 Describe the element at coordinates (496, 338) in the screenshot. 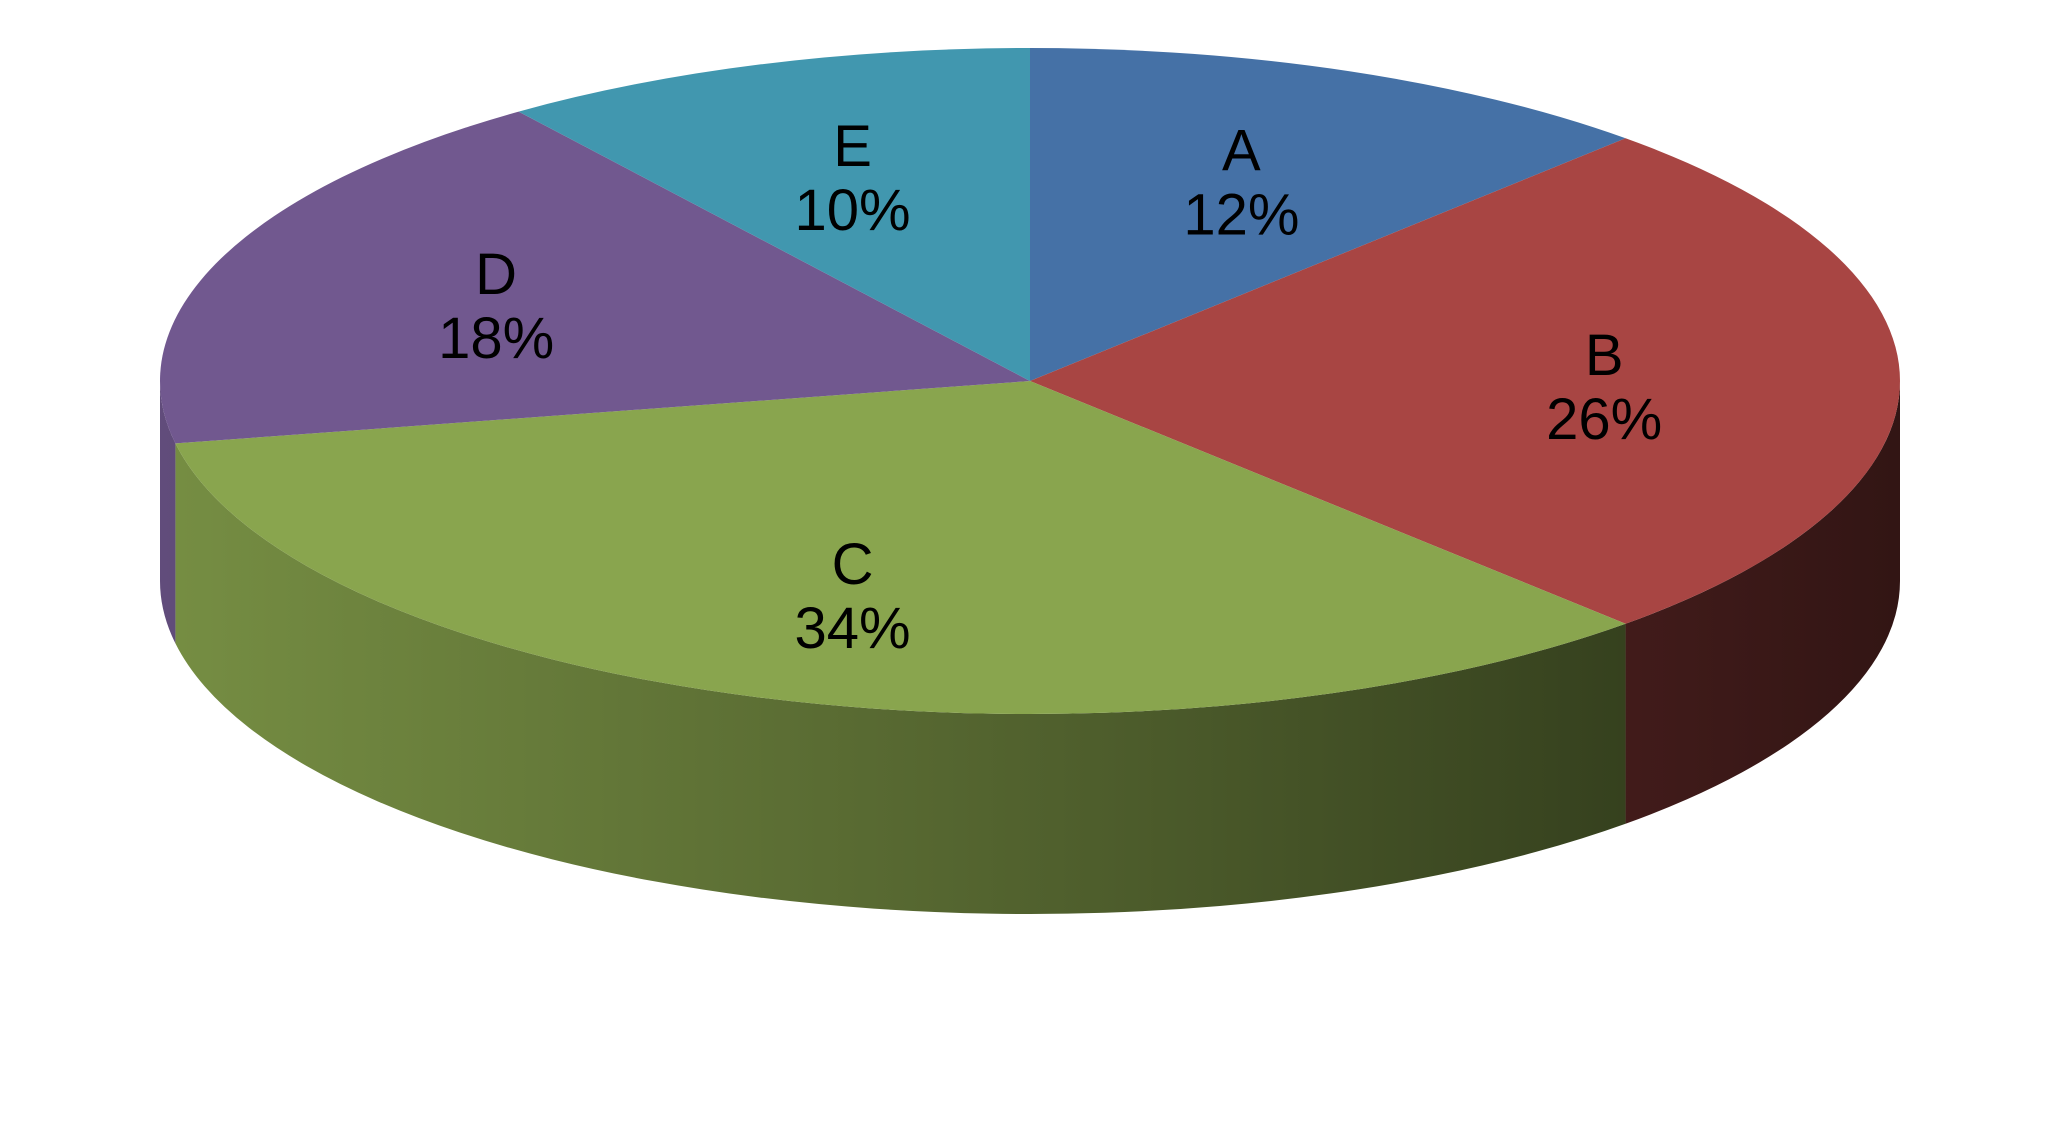

I see `slice-percent-label-d: 18%` at that location.